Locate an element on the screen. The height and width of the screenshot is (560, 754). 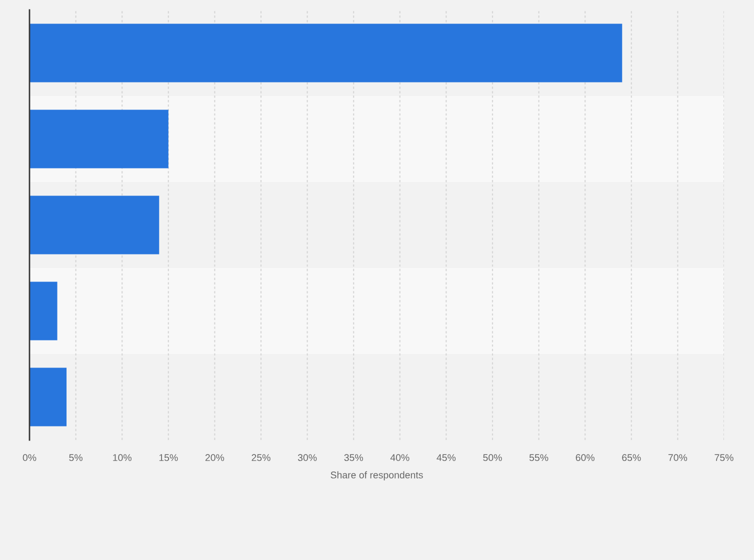
x-tick-label: 75% is located at coordinates (724, 458).